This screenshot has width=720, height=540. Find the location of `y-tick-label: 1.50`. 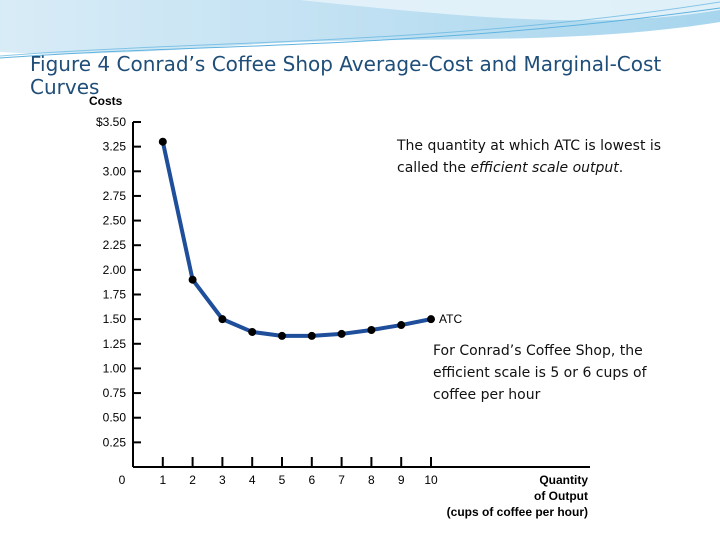

y-tick-label: 1.50 is located at coordinates (115, 319).